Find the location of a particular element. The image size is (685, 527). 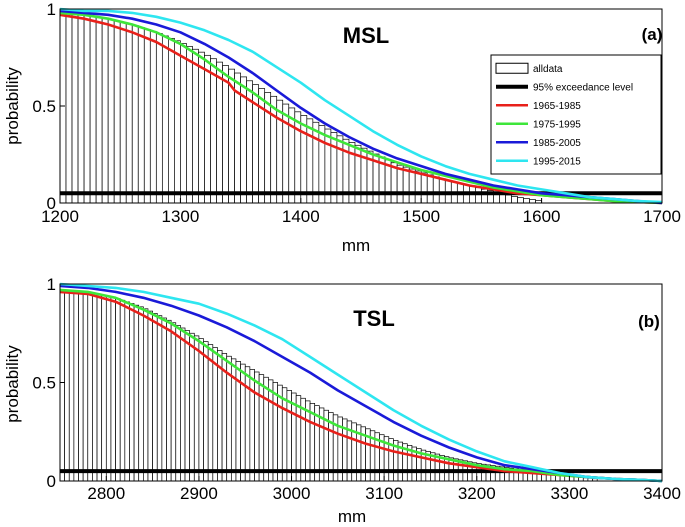

panel-a-ylabel: probability is located at coordinates (12, 106).